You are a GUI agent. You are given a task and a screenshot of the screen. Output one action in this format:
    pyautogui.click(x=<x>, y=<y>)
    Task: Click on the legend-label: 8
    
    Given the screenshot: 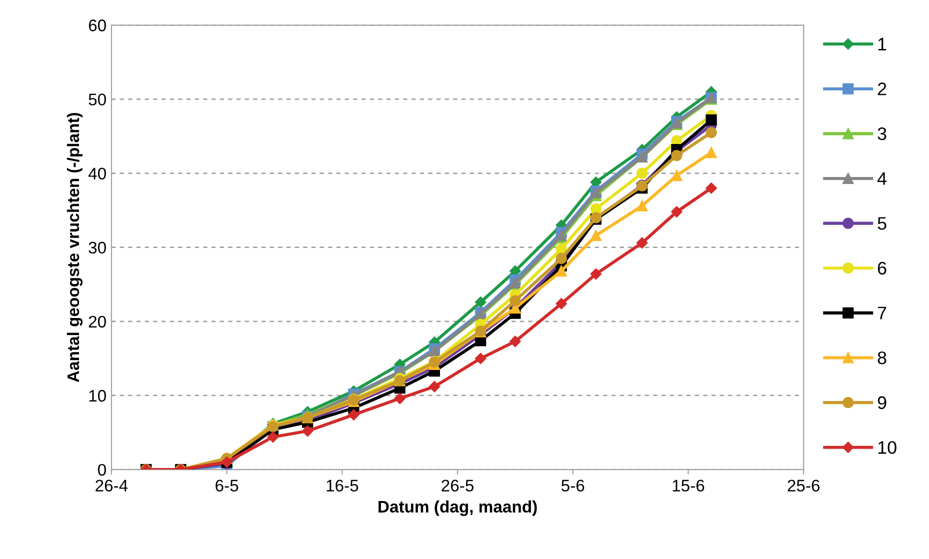 What is the action you would take?
    pyautogui.click(x=882, y=357)
    